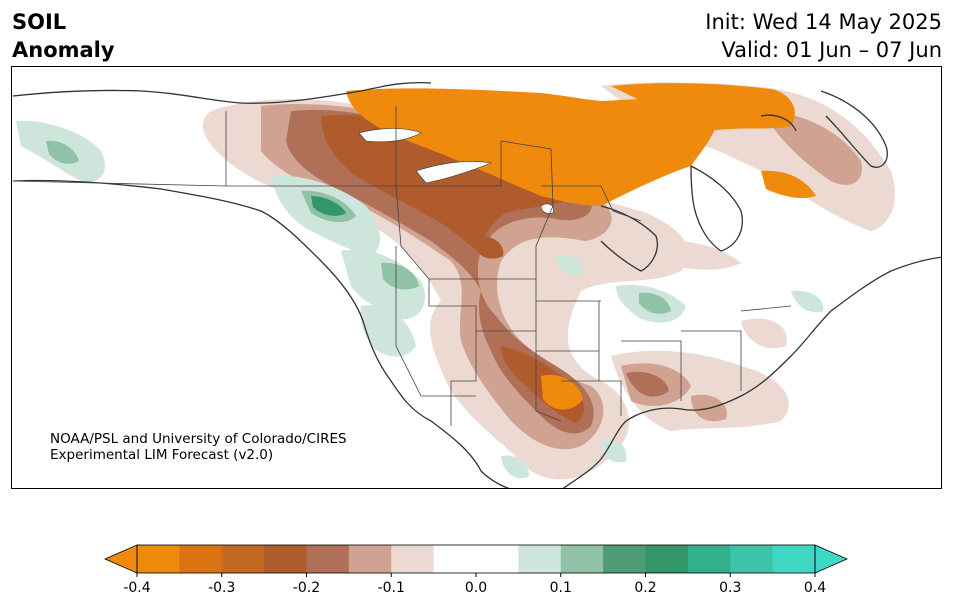  What do you see at coordinates (831, 559) in the screenshot?
I see `colorbar-extend-max` at bounding box center [831, 559].